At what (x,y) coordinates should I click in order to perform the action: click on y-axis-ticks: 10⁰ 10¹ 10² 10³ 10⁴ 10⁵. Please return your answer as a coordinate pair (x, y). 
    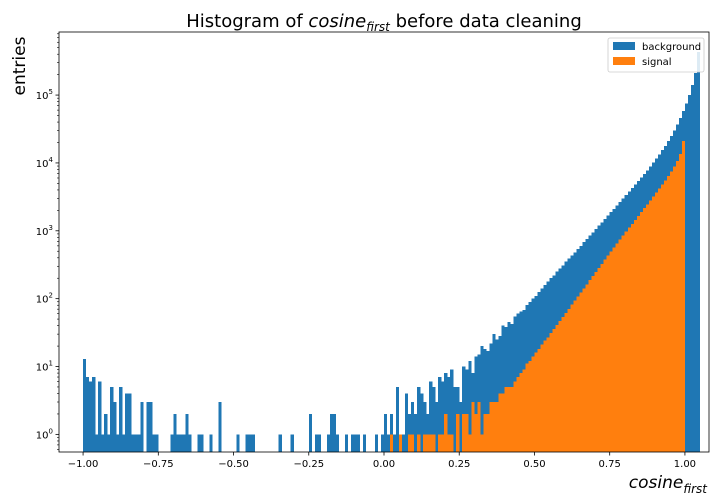
    Looking at the image, I should click on (47, 241).